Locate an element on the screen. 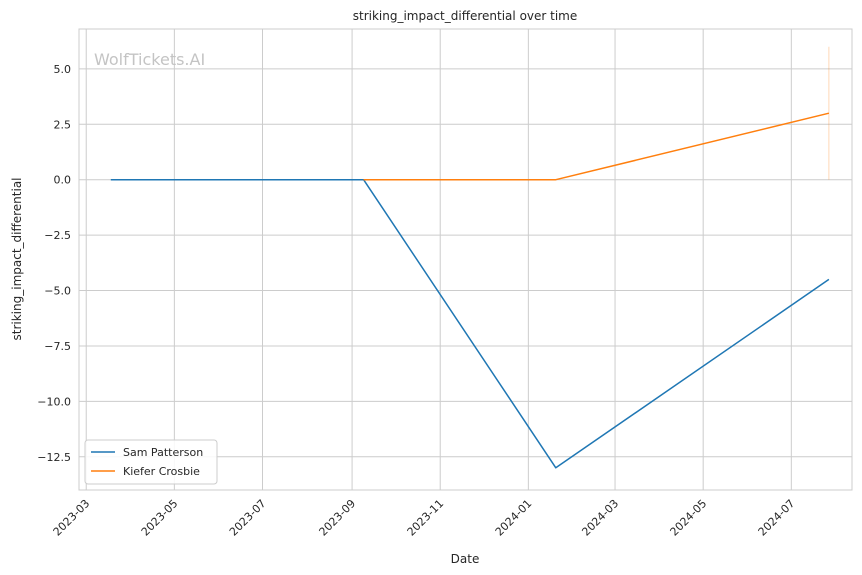 Image resolution: width=862 pixels, height=575 pixels. y-tick-label: 0.0 is located at coordinates (63, 180).